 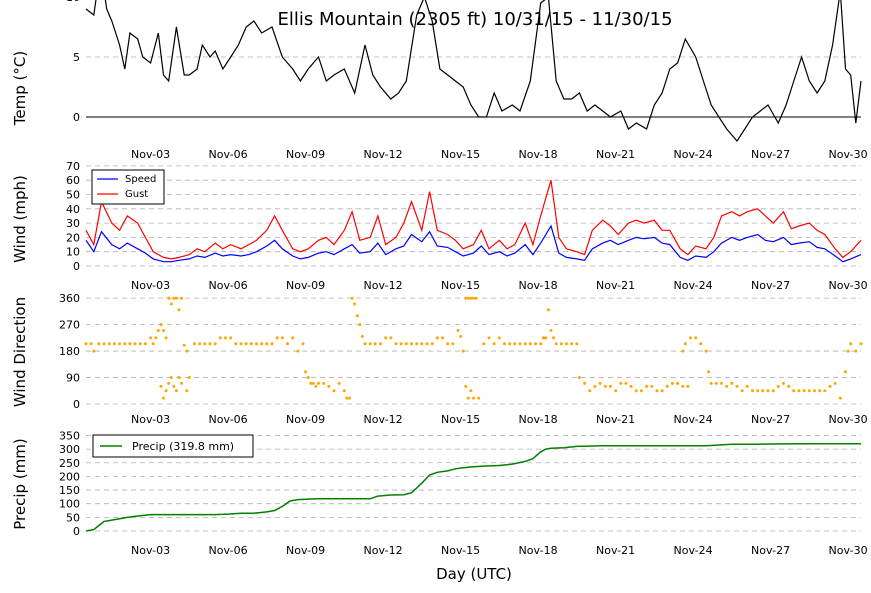 I want to click on precip-xtick-label: Nov-03, so click(x=150, y=550).